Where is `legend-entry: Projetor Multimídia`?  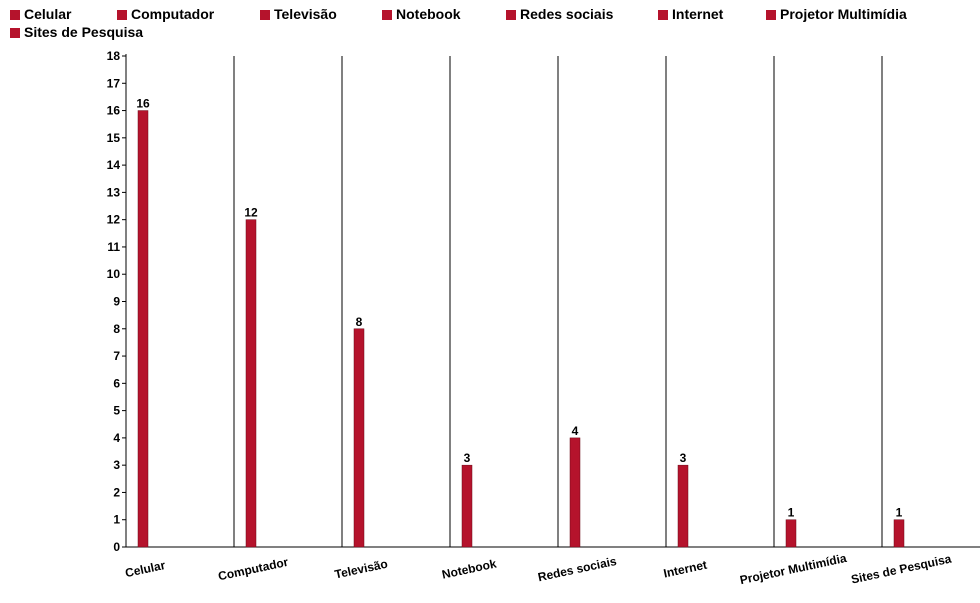 legend-entry: Projetor Multimídia is located at coordinates (836, 14).